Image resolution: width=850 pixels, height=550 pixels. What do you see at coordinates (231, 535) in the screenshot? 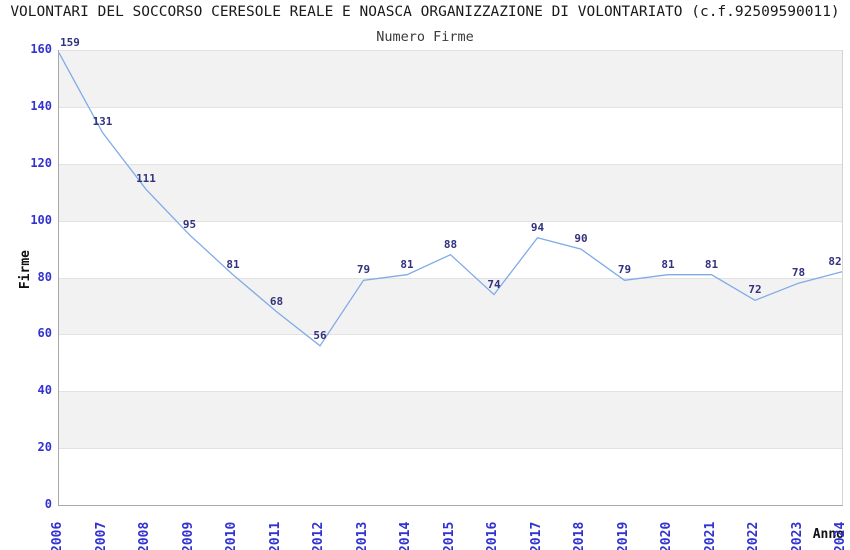
I see `x-tick-label: 2010` at bounding box center [231, 535].